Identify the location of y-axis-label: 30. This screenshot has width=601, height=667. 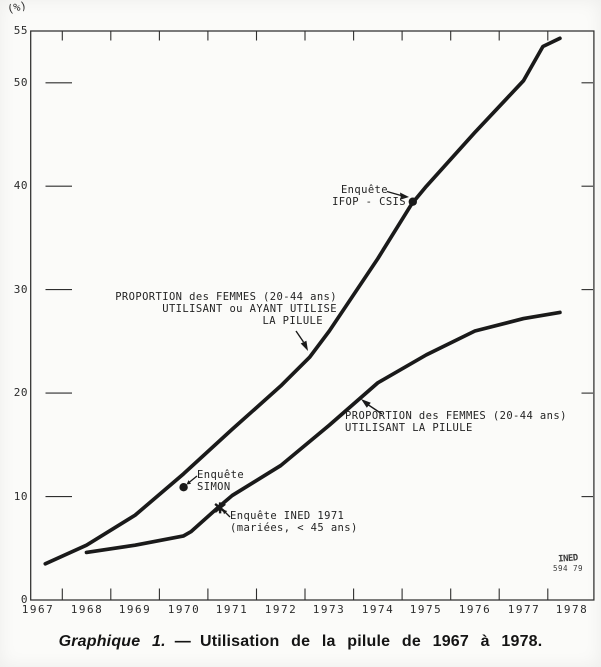
(20, 289).